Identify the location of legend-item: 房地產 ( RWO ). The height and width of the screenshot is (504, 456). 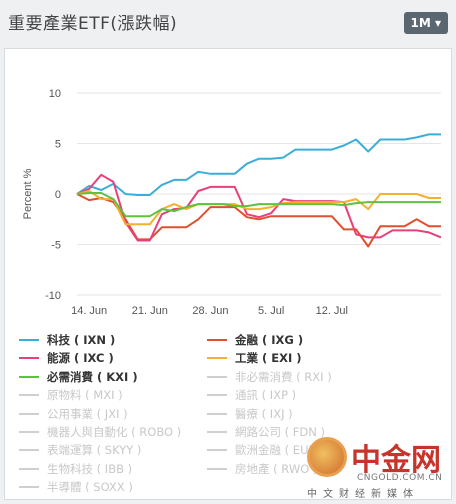
(262, 469).